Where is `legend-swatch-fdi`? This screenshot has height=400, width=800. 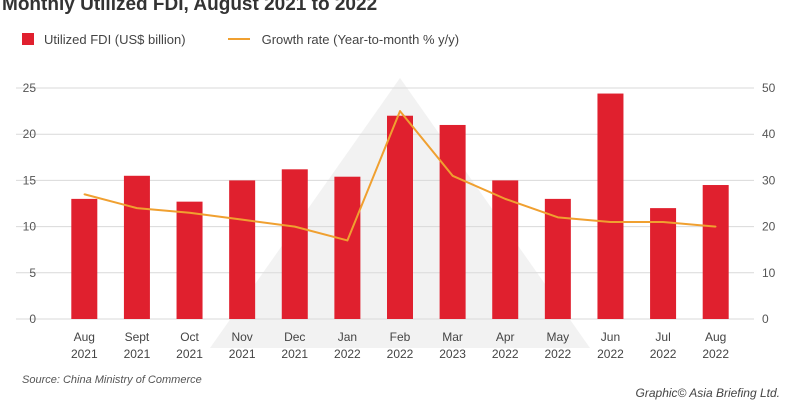
legend-swatch-fdi is located at coordinates (28, 39).